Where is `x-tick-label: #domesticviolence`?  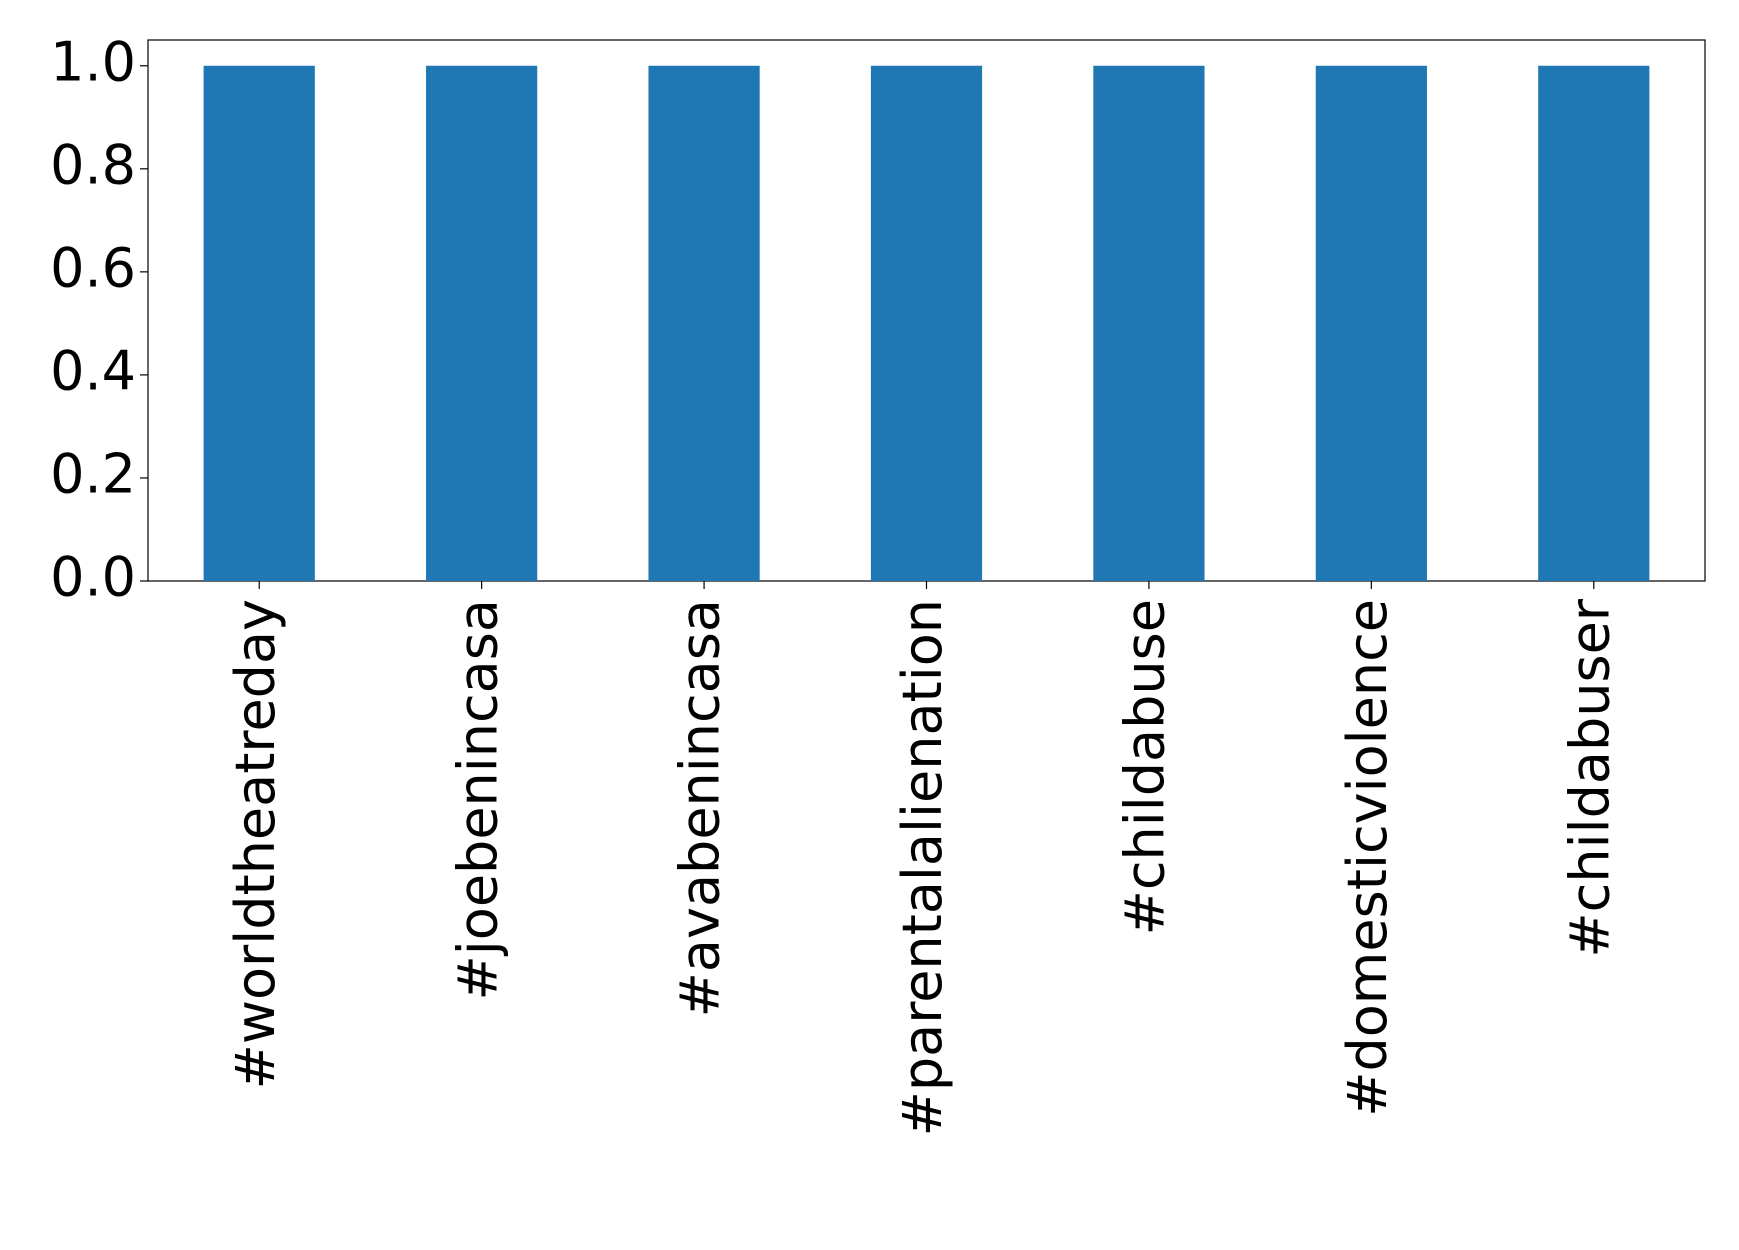 x-tick-label: #domesticviolence is located at coordinates (1367, 858).